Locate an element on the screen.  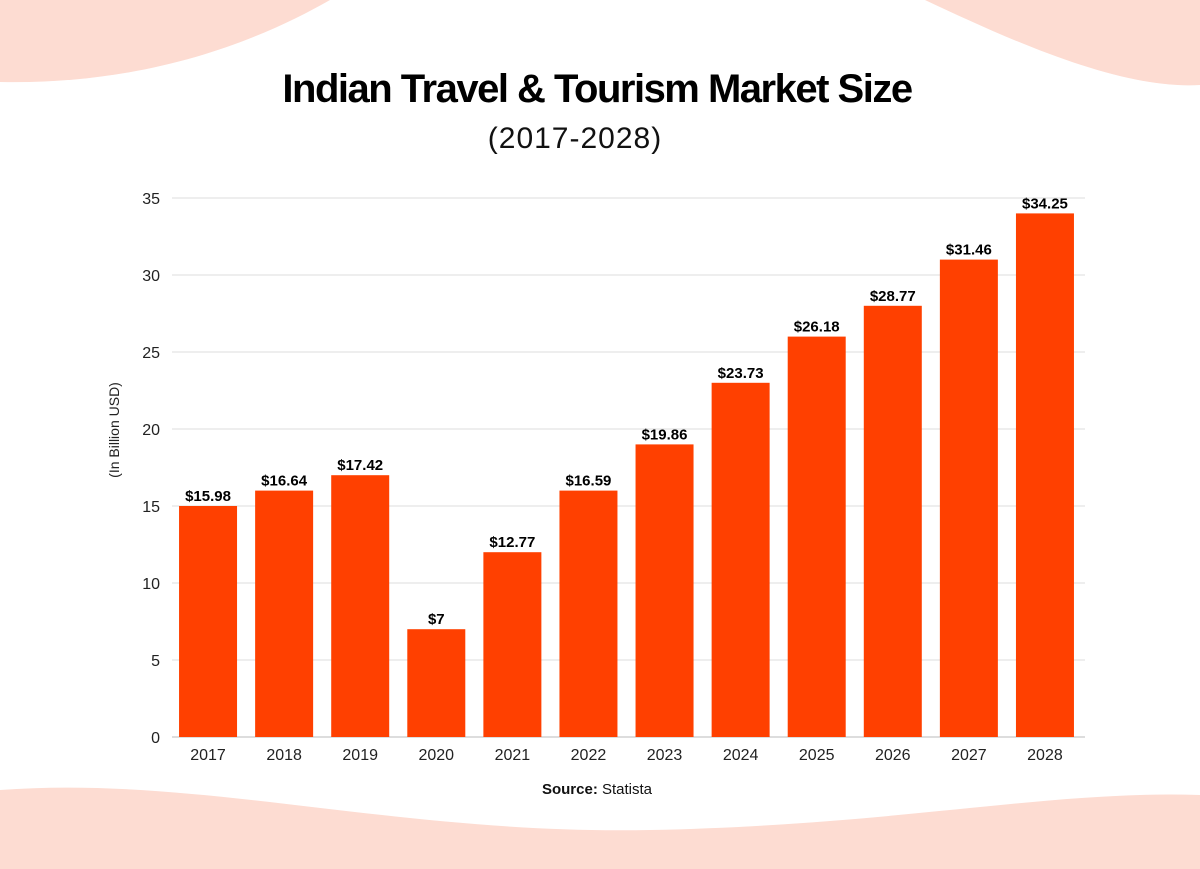
bar-2020 is located at coordinates (436, 683).